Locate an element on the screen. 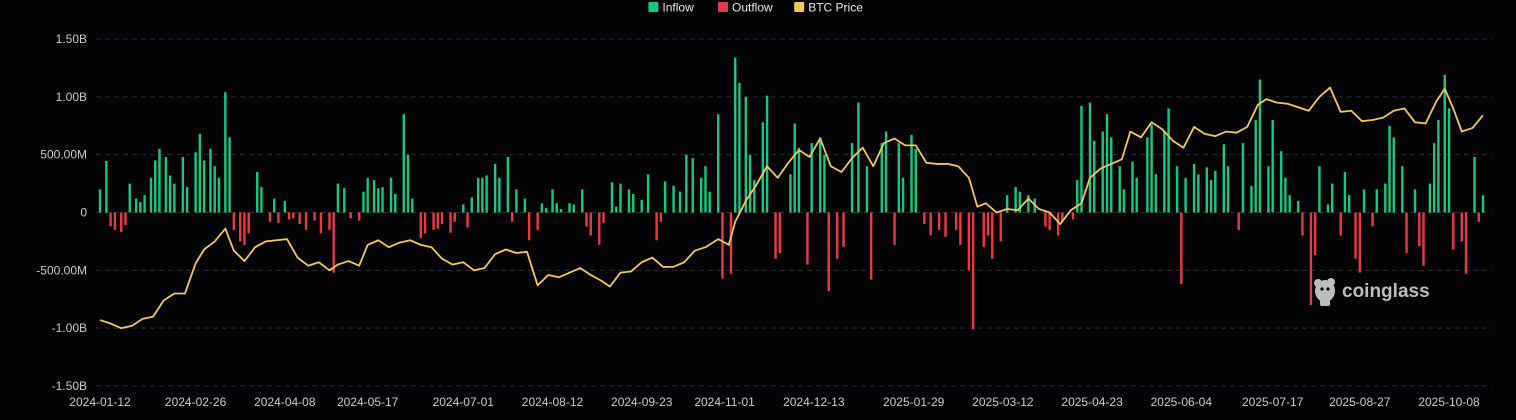 This screenshot has width=1516, height=420. x-tick-label: 2025-10-08 is located at coordinates (1449, 402).